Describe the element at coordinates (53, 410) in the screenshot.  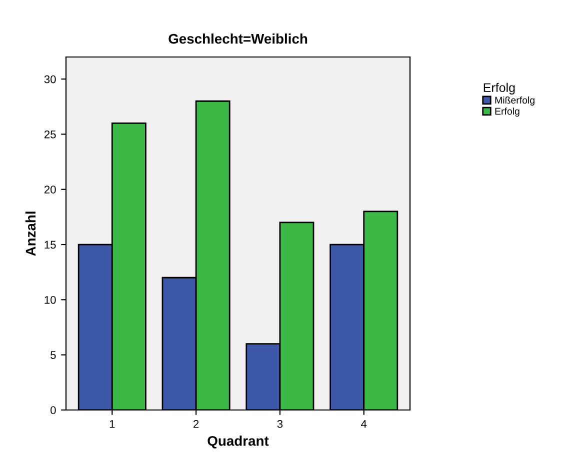
I see `y-tick-label: 0` at that location.